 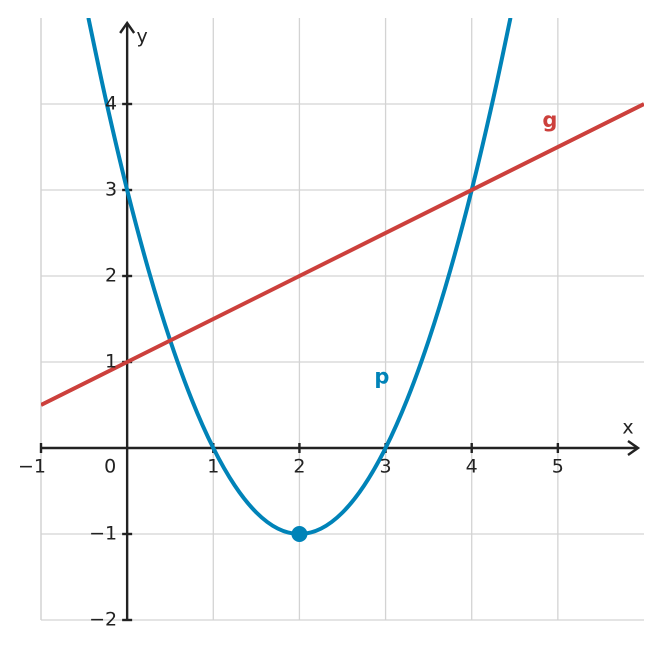 What do you see at coordinates (549, 120) in the screenshot?
I see `series-label: g` at bounding box center [549, 120].